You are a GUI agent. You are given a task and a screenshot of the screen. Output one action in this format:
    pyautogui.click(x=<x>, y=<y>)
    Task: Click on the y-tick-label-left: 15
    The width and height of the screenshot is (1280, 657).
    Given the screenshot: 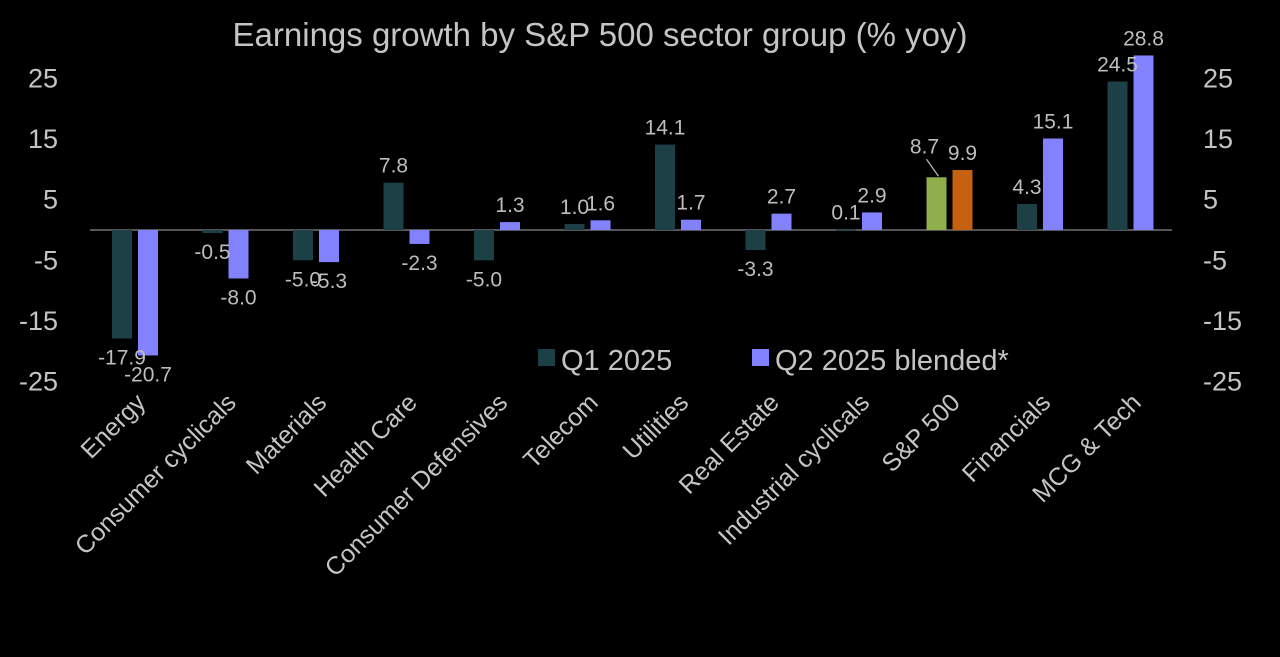 What is the action you would take?
    pyautogui.click(x=43, y=139)
    